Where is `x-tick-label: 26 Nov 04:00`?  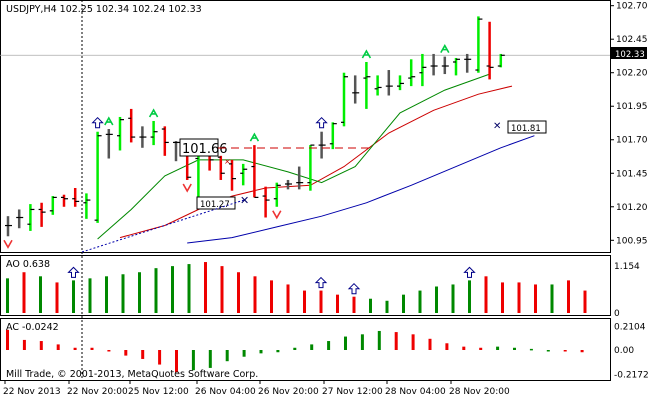 x-tick-label: 26 Nov 04:00 is located at coordinates (225, 392).